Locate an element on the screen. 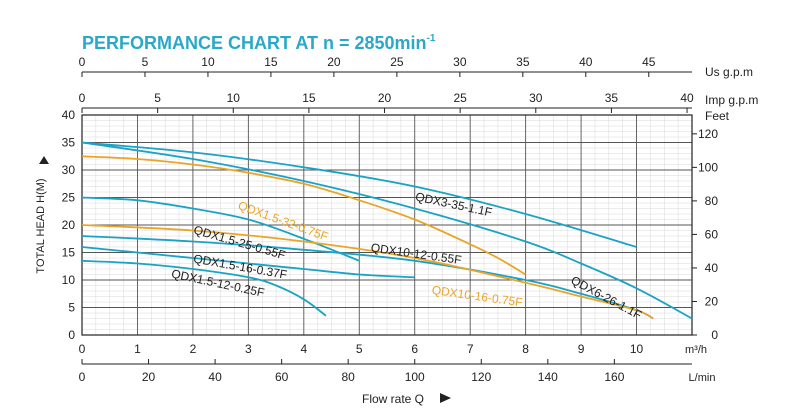  imp-tick-label: 15 is located at coordinates (309, 98).